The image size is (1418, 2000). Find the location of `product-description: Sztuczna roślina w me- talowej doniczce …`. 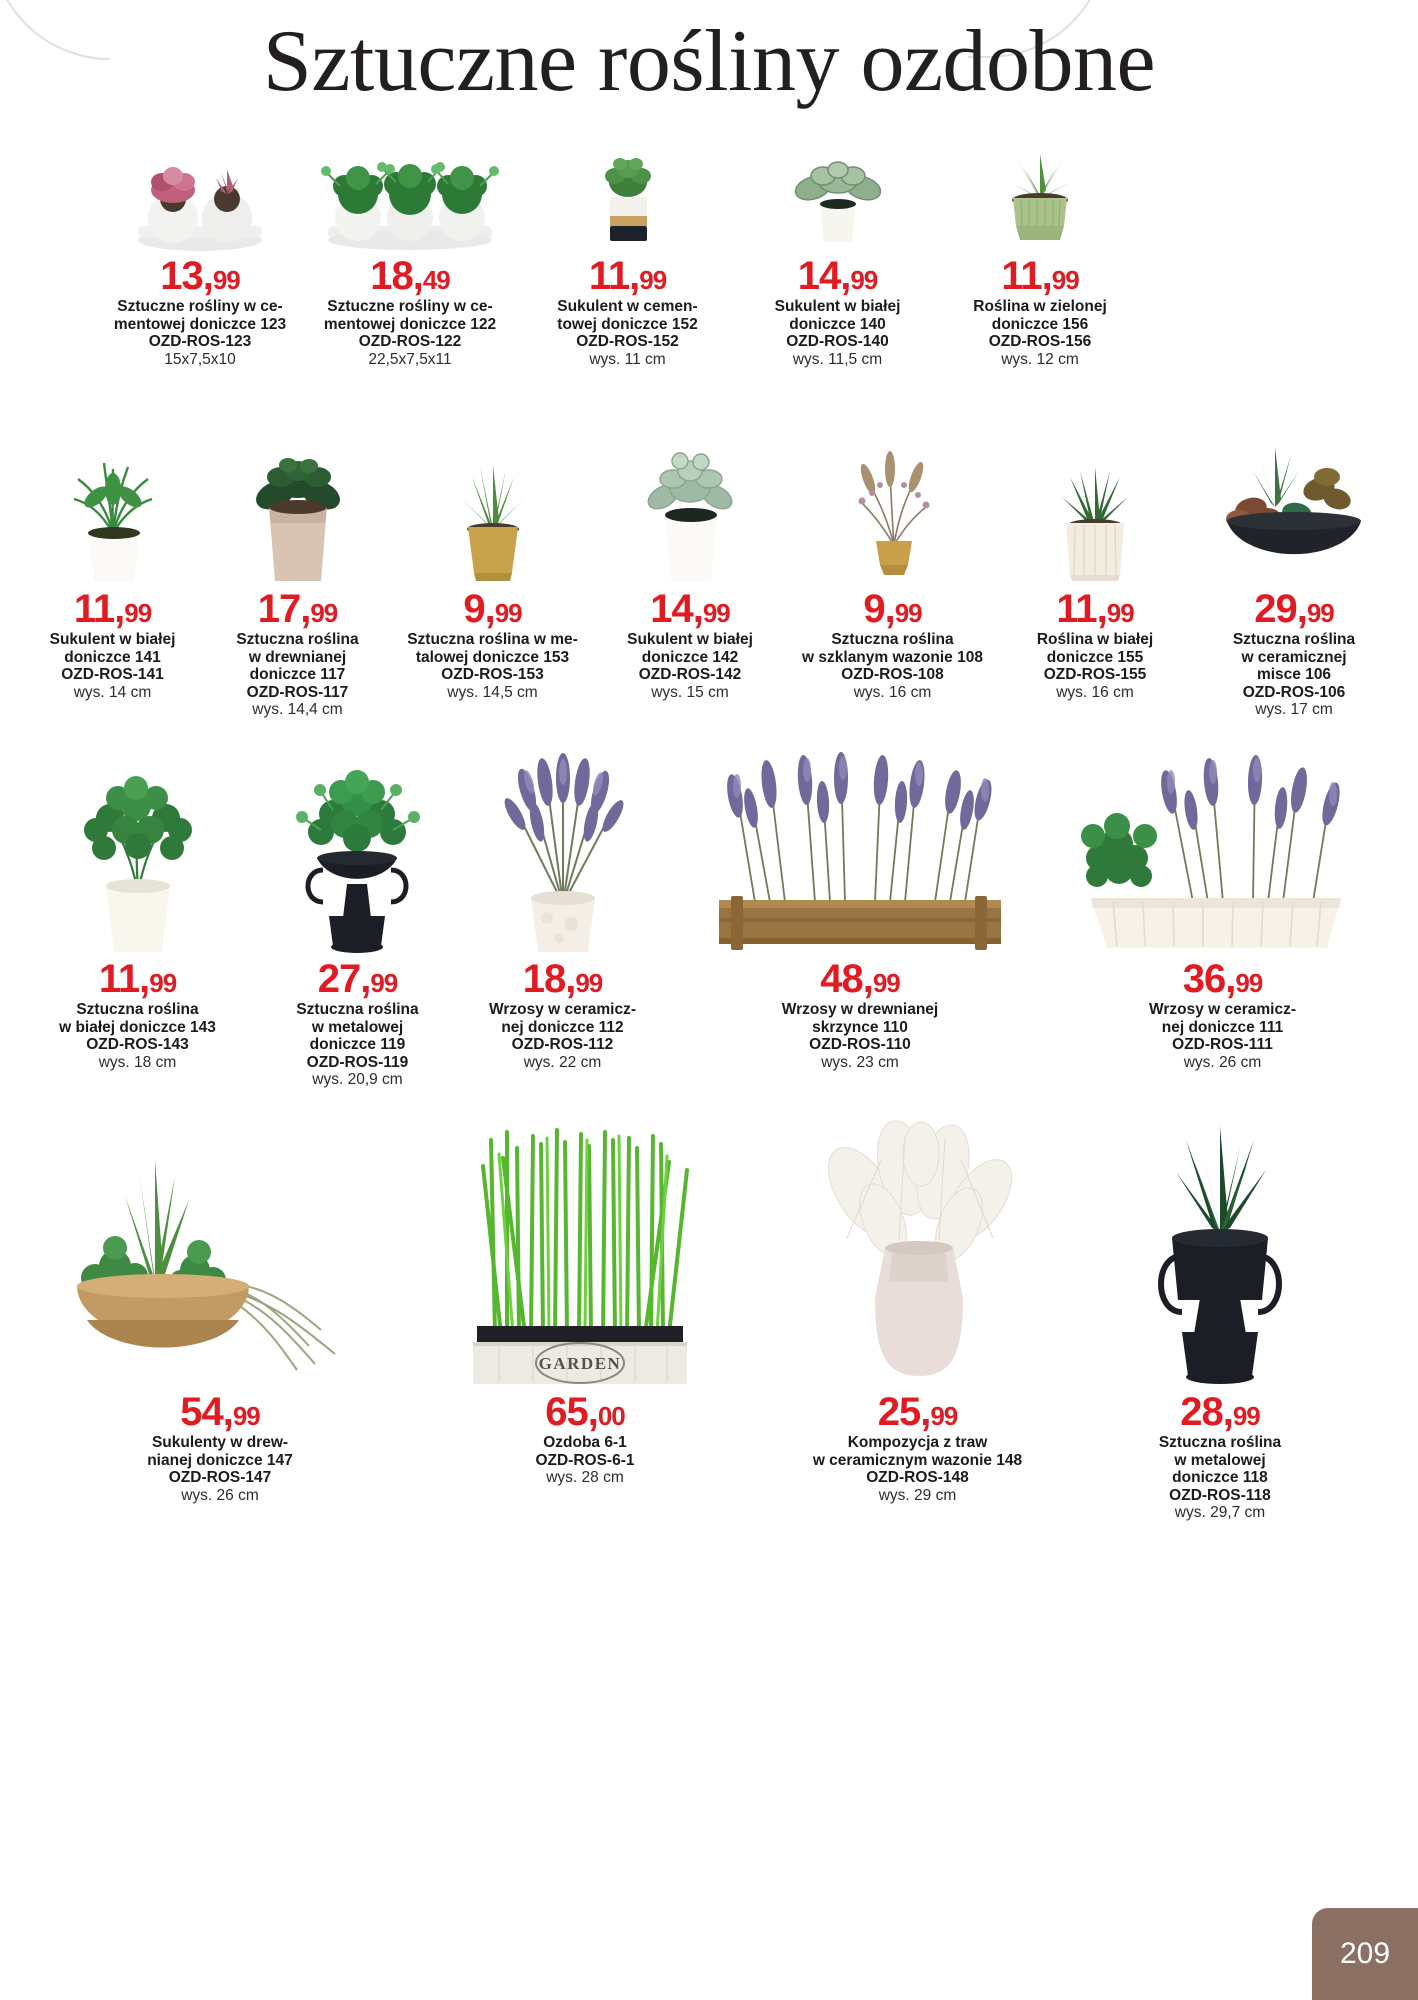

product-description: Sztuczna roślina w me- talowej doniczce … is located at coordinates (492, 648).